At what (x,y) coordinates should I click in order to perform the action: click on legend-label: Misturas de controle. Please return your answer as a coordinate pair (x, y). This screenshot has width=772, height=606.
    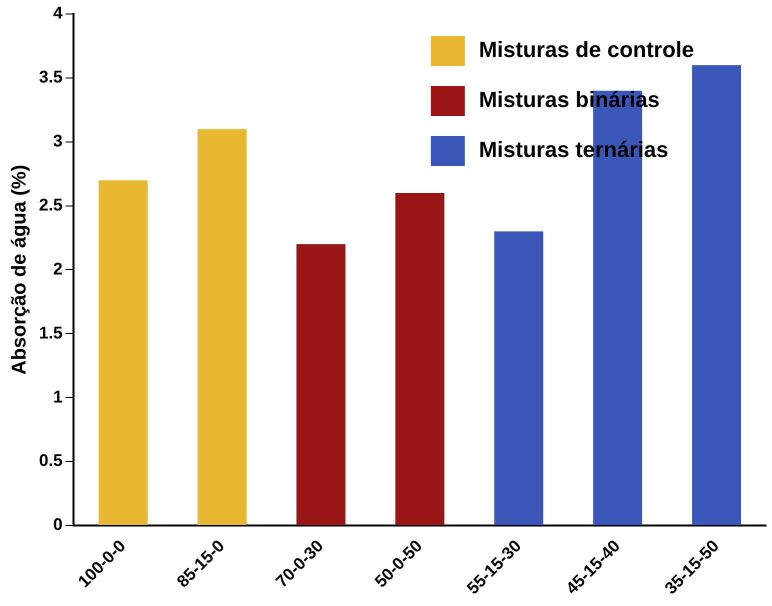
    Looking at the image, I should click on (586, 49).